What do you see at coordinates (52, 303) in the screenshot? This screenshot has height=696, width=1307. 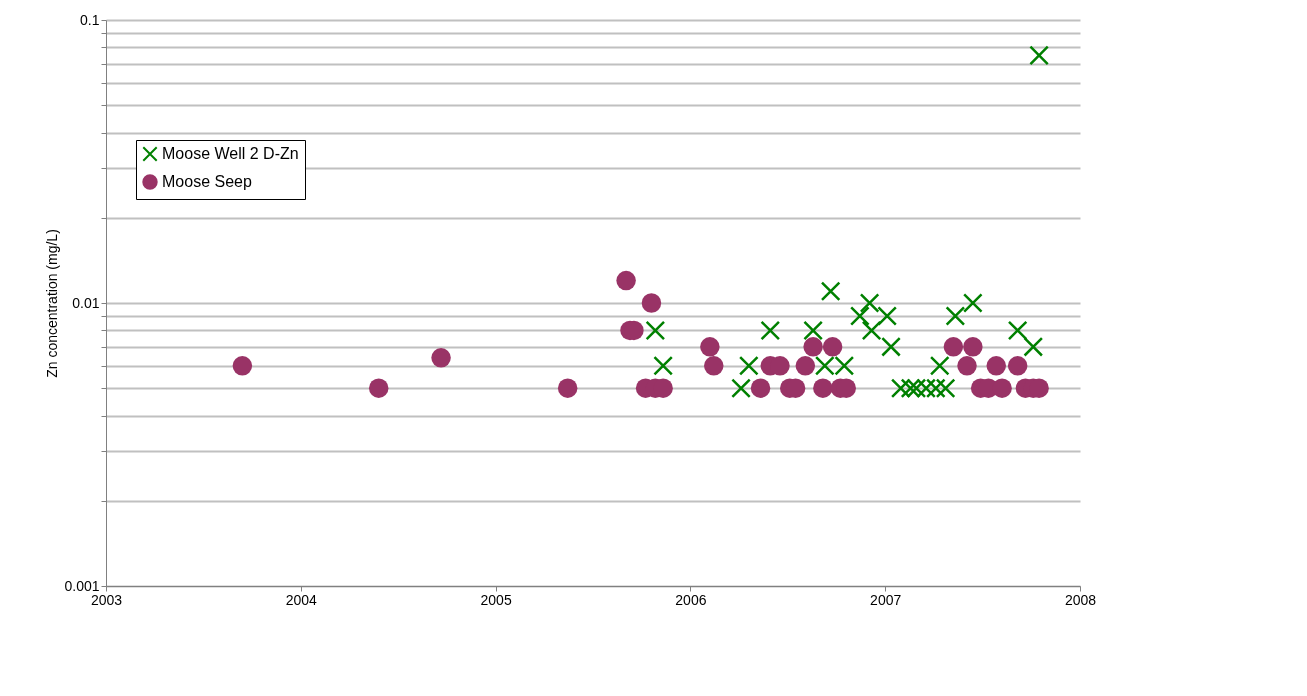 I see `y-axis-title: Zn concentration (mg/L)` at bounding box center [52, 303].